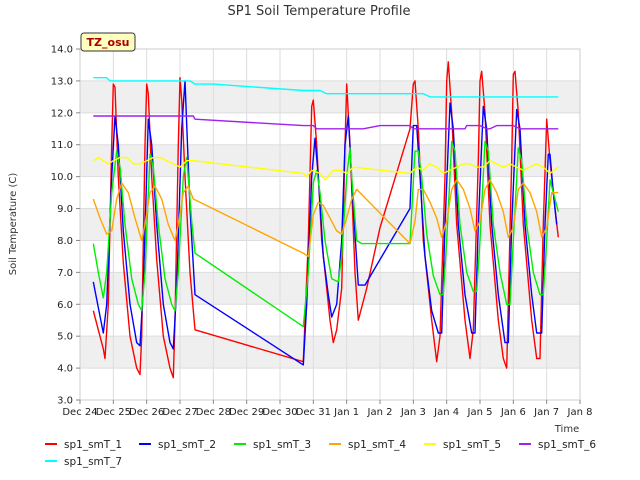 The width and height of the screenshot is (640, 480). Describe the element at coordinates (65, 369) in the screenshot. I see `y-tick-label: 4.0` at that location.